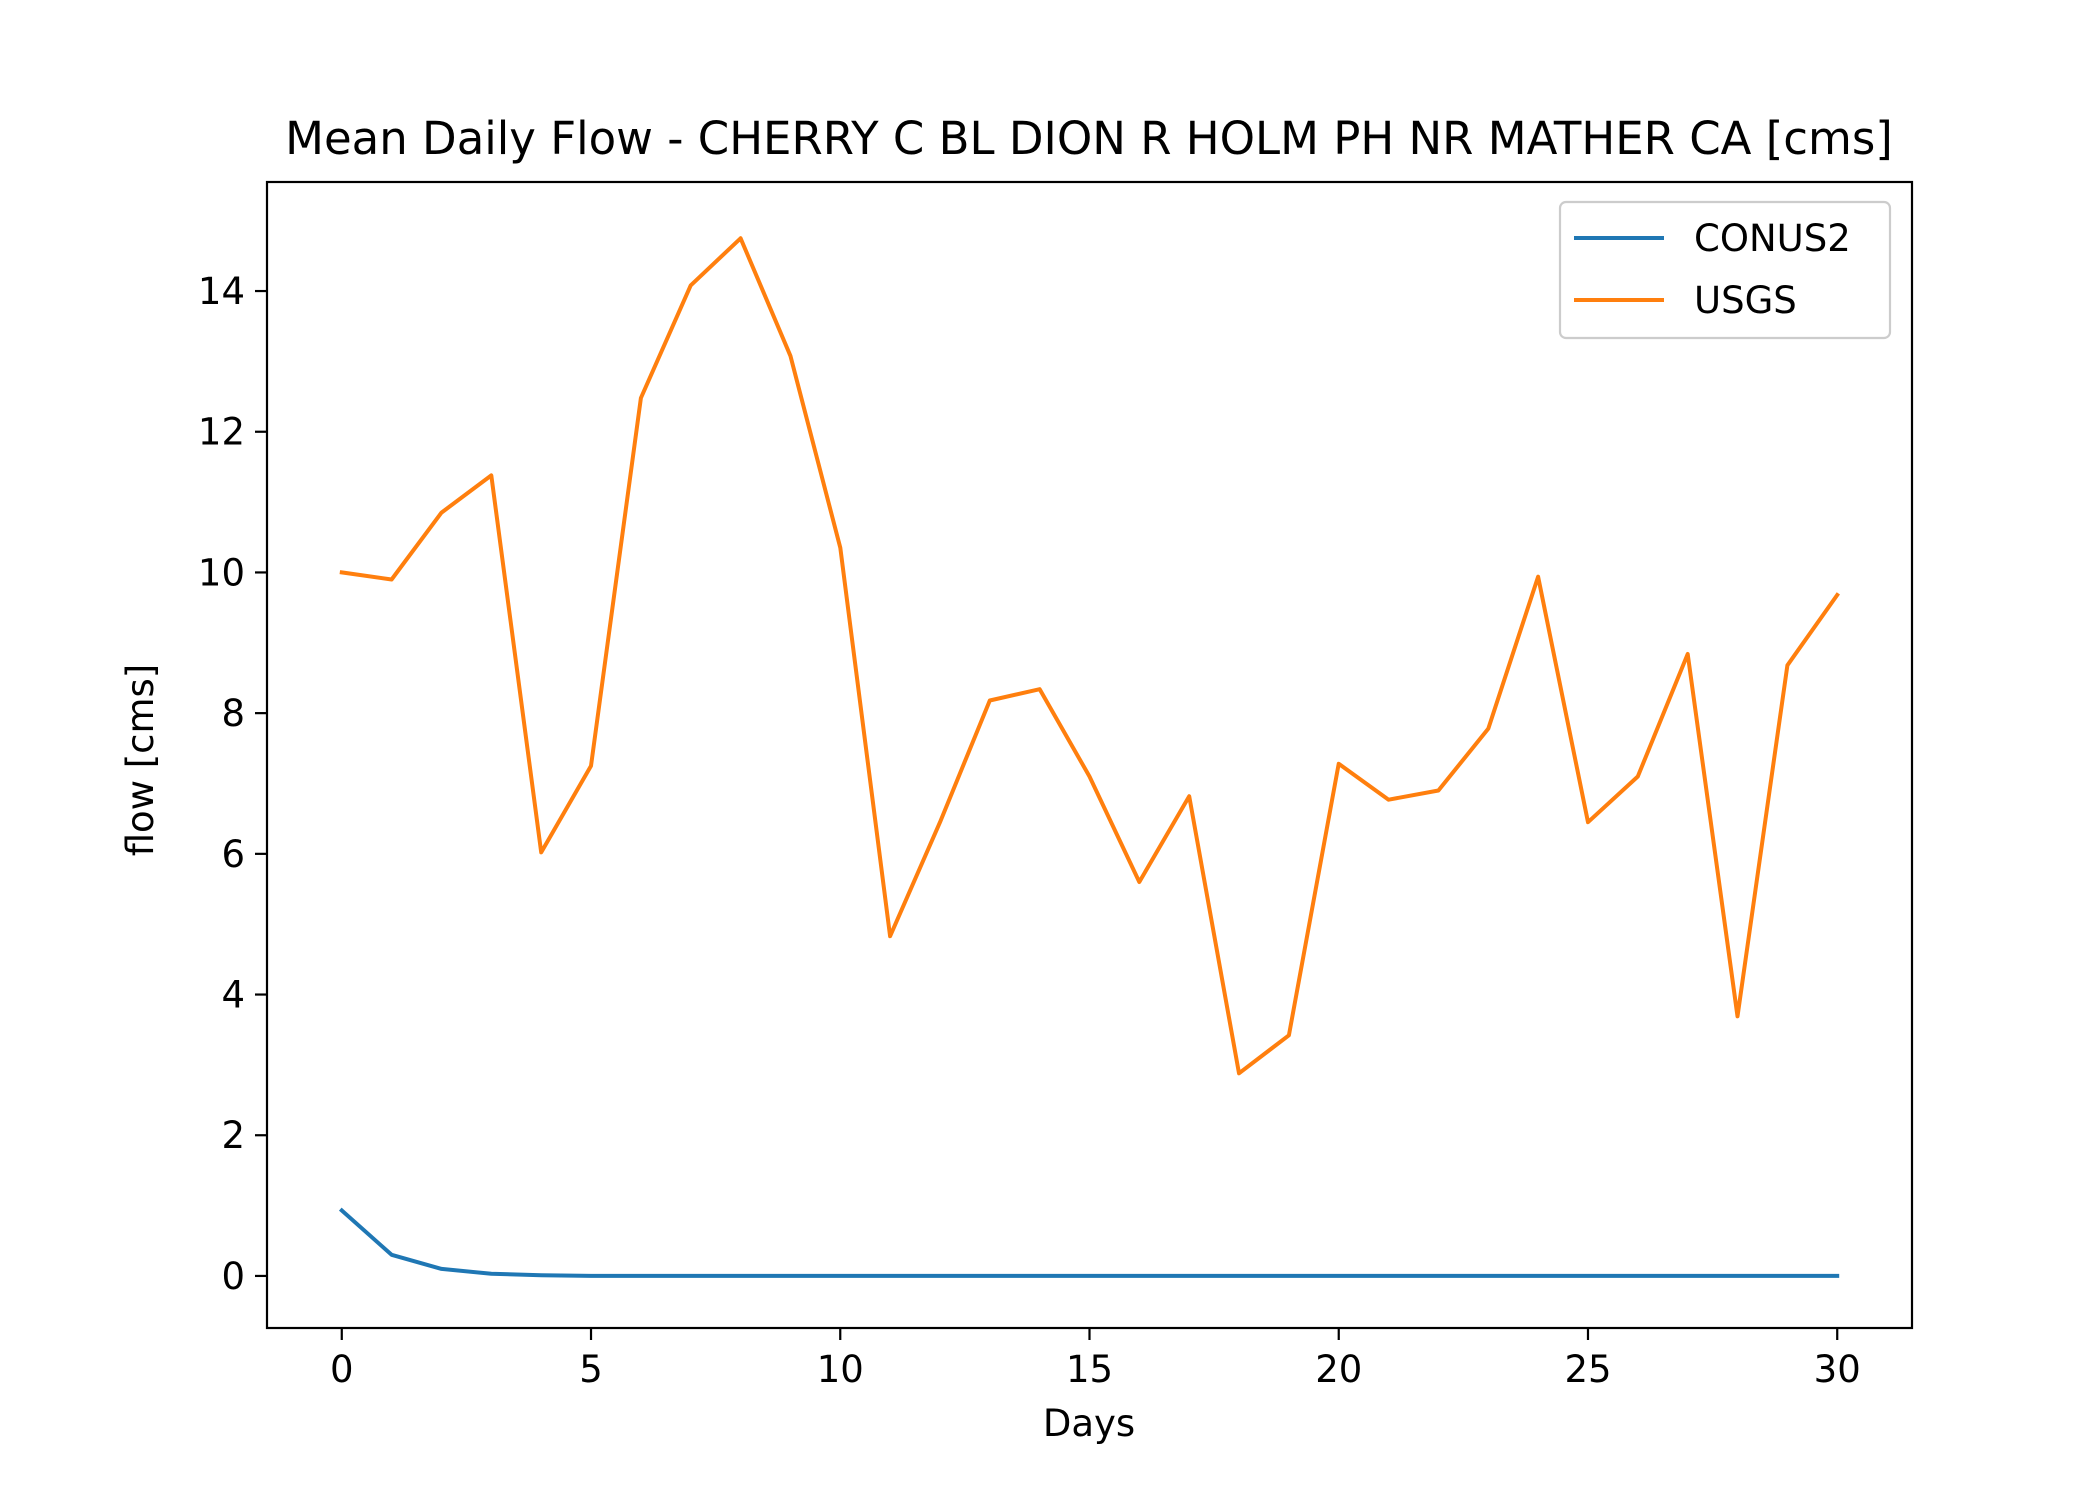  Describe the element at coordinates (233, 1135) in the screenshot. I see `y-tick-label: 2` at that location.